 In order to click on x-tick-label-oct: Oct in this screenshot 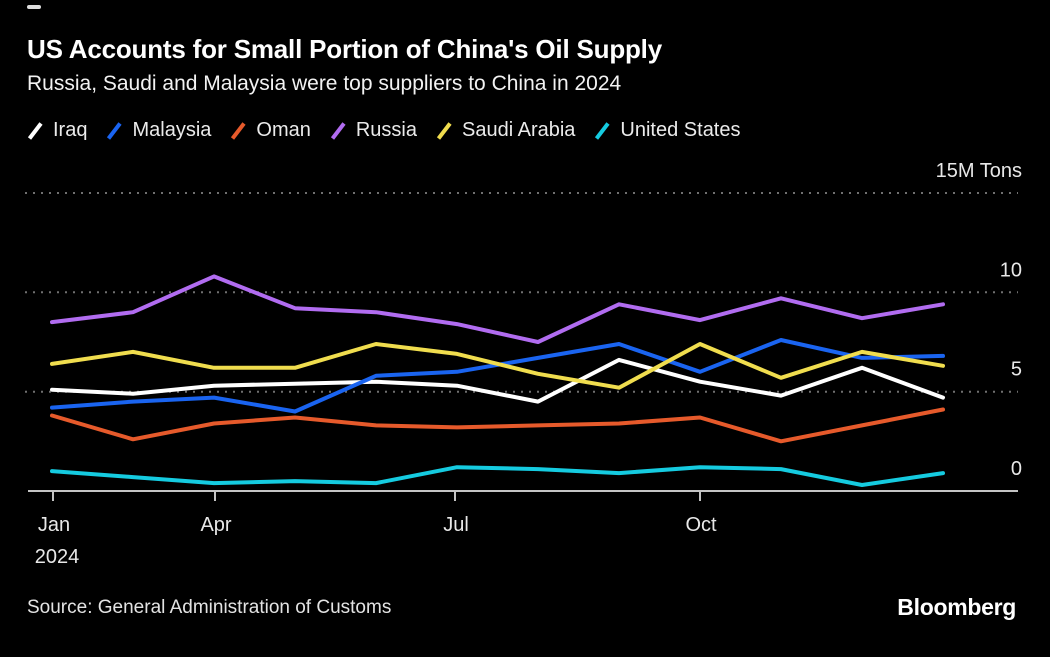, I will do `click(701, 525)`.